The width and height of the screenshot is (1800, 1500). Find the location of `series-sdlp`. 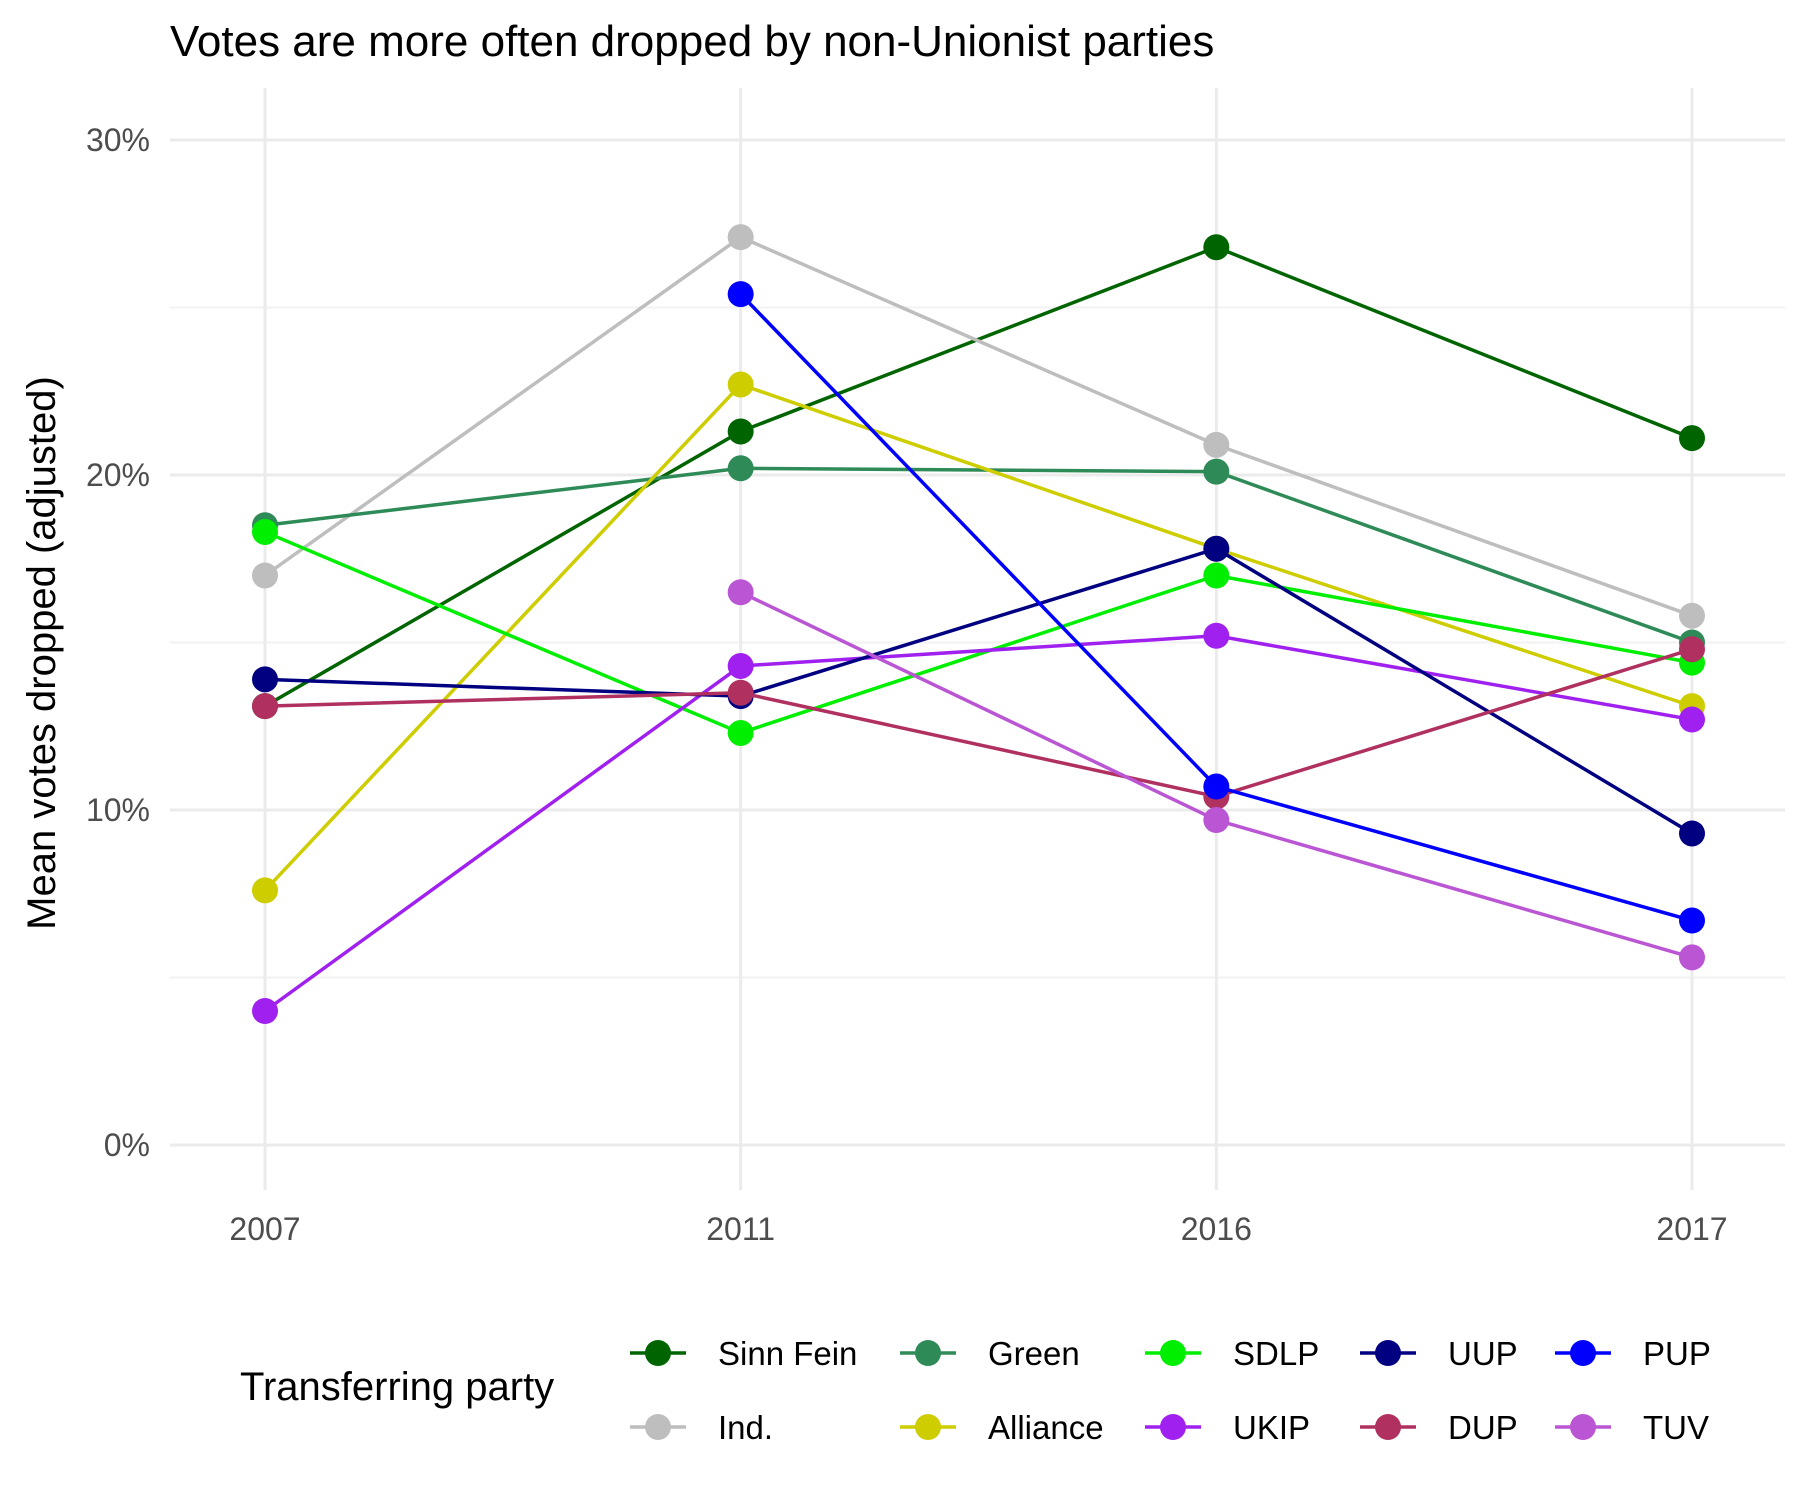

series-sdlp is located at coordinates (978, 632).